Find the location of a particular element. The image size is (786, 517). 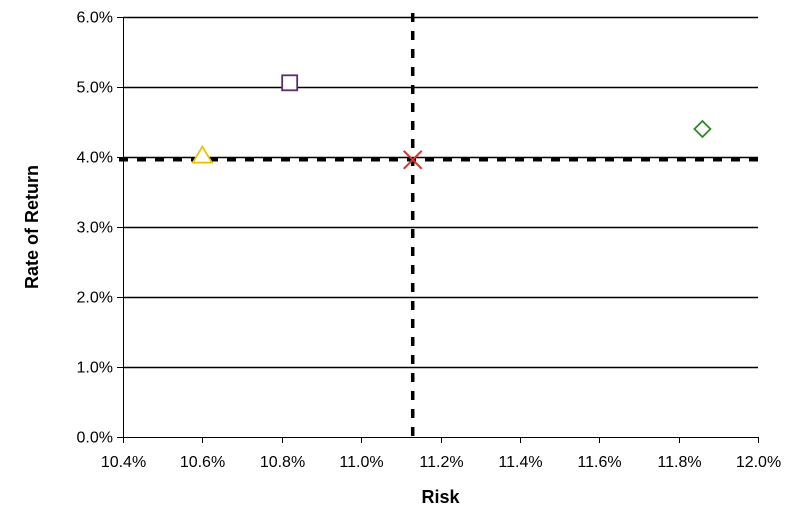

point-square is located at coordinates (290, 83).